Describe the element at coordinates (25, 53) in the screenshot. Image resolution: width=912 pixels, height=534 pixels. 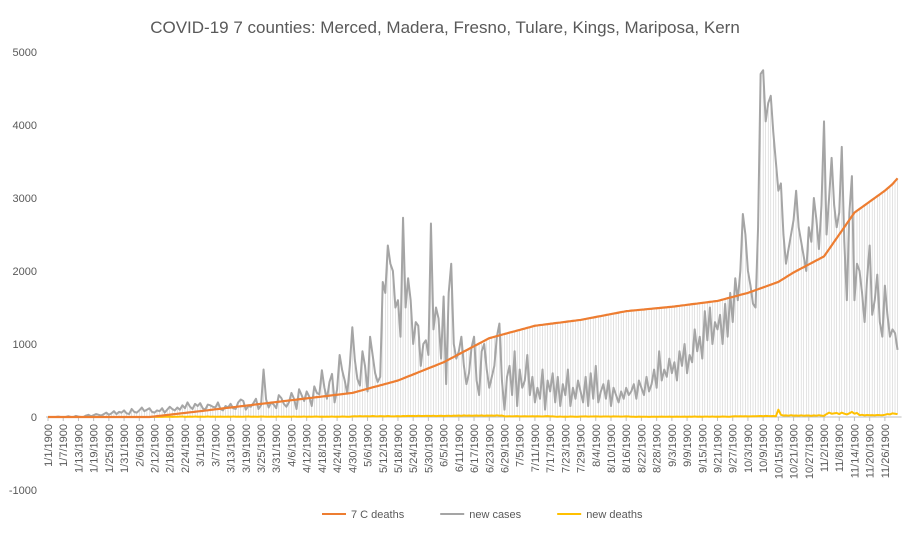
I see `y-tick-label: 5000` at that location.